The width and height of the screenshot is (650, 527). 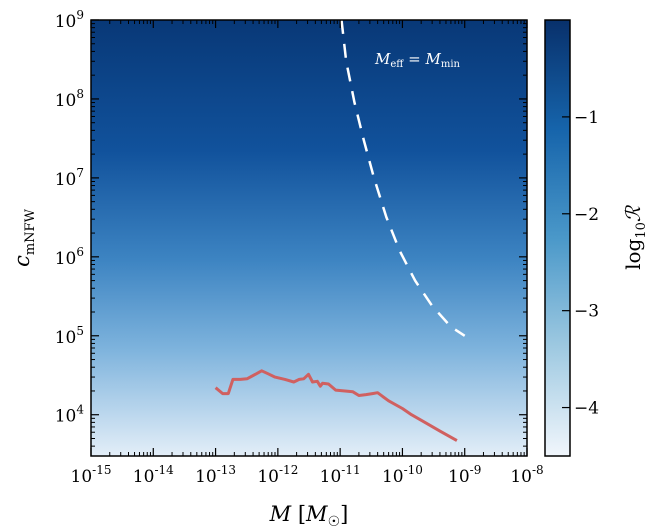 What do you see at coordinates (586, 409) in the screenshot?
I see `colorbar-tick-label: −4` at bounding box center [586, 409].